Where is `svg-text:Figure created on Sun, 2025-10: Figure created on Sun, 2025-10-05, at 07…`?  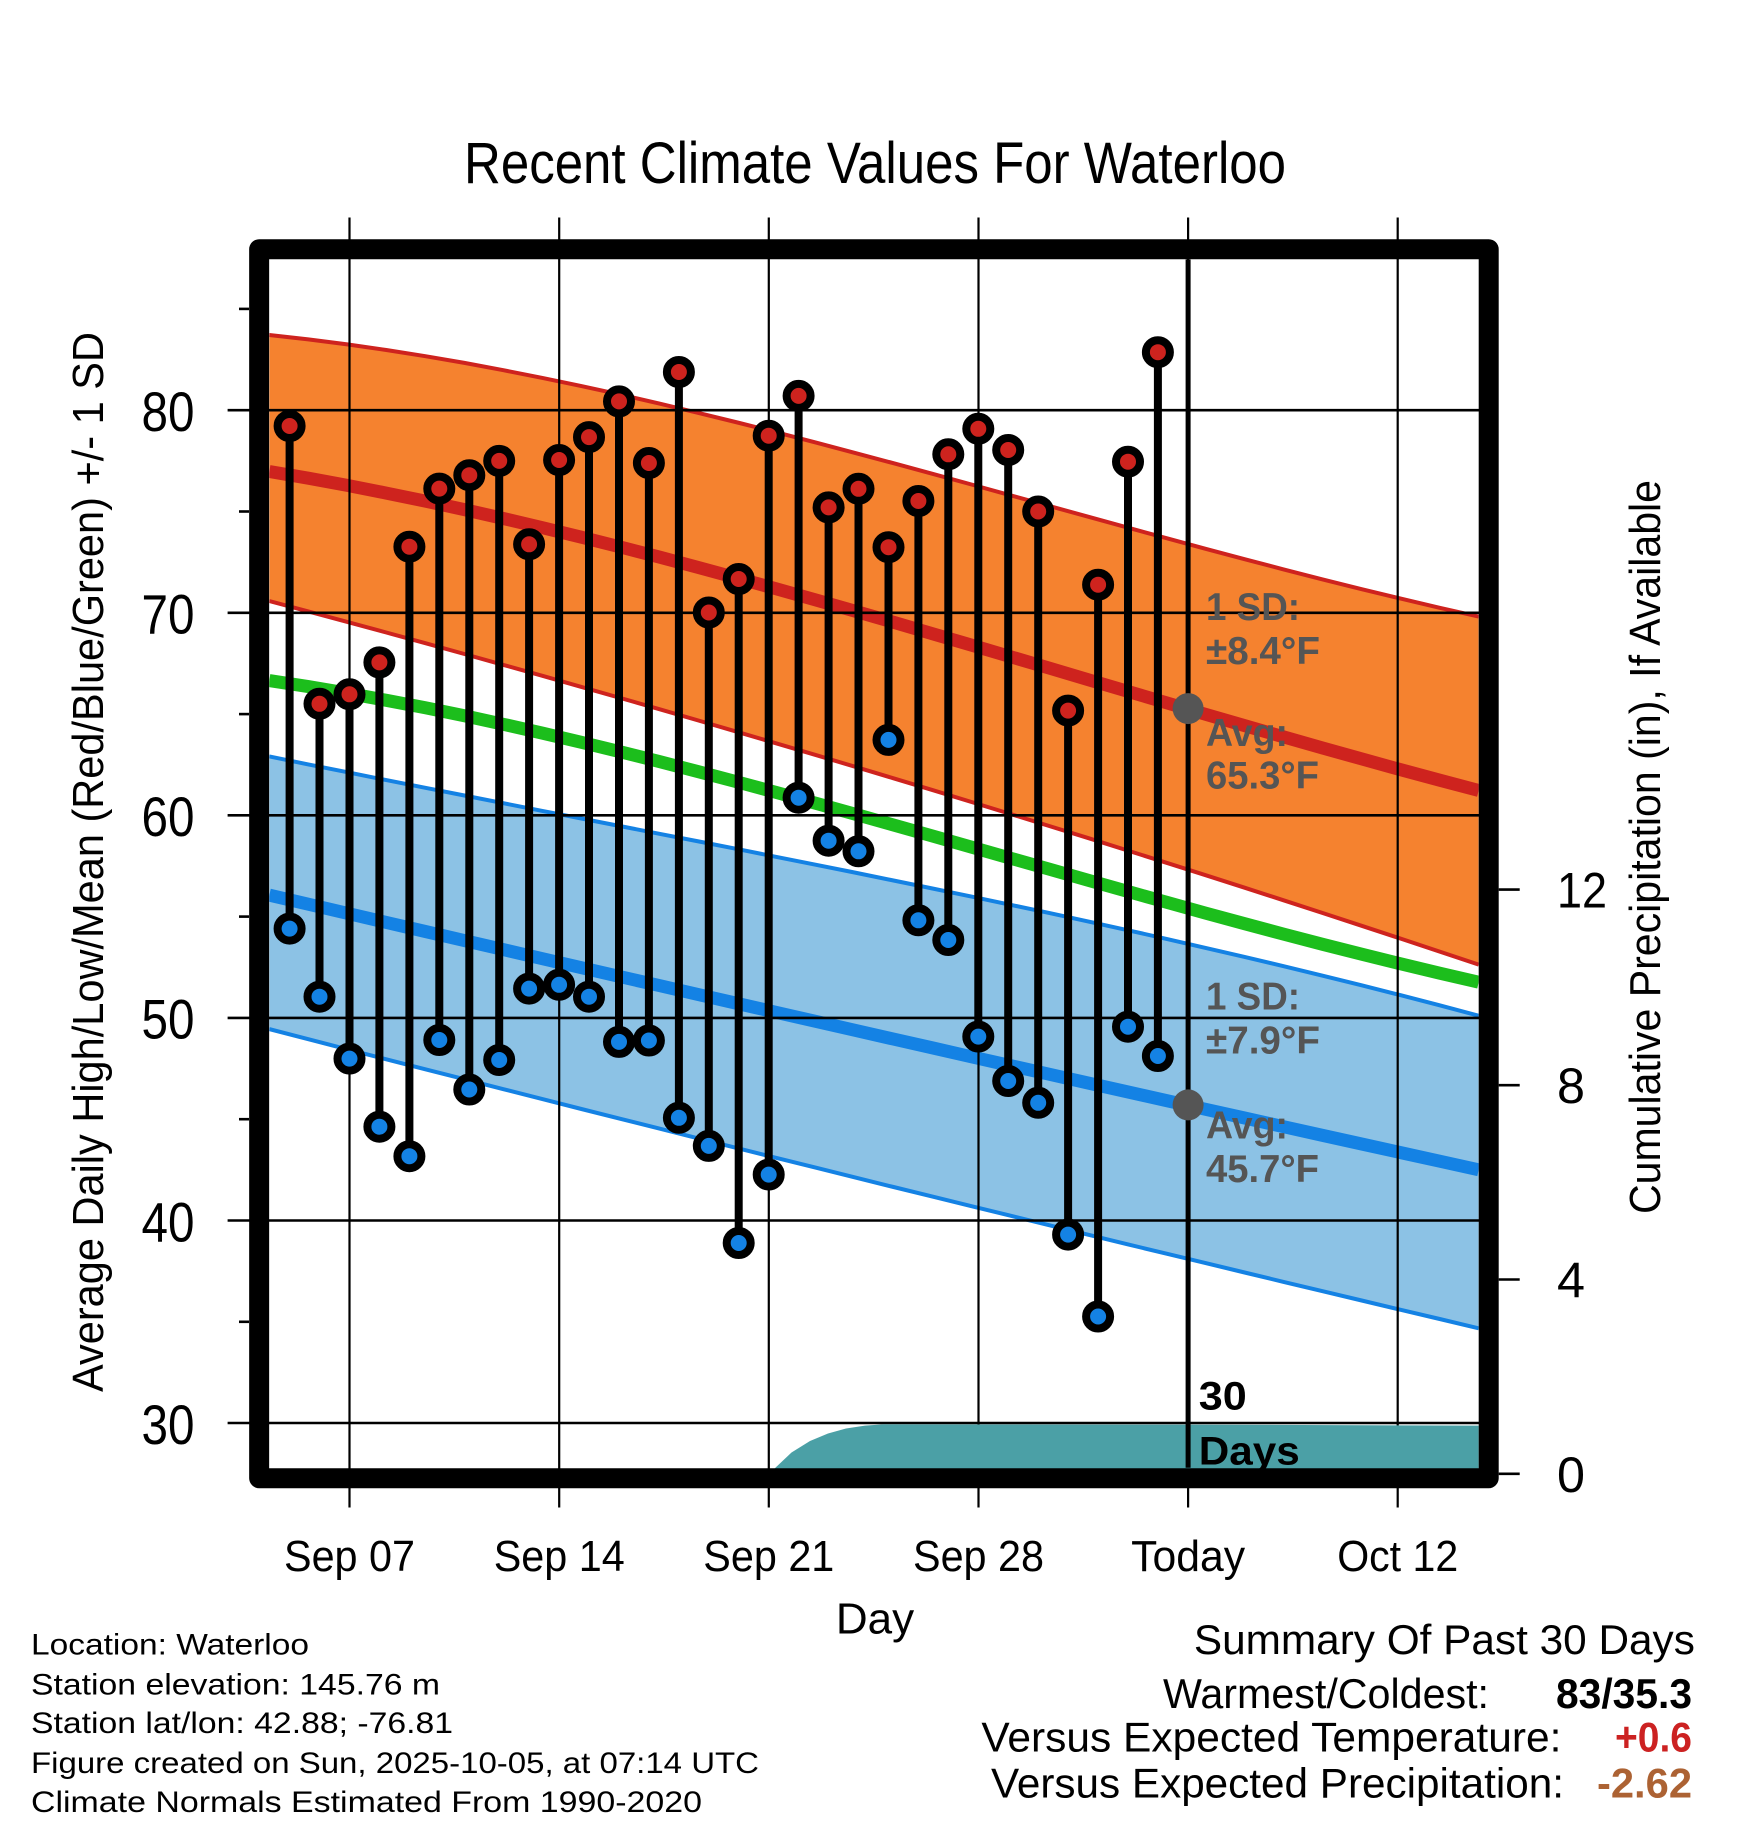
svg-text:Figure created on Sun, 2025-10: Figure created on Sun, 2025-10-05, at 07… is located at coordinates (395, 1763).